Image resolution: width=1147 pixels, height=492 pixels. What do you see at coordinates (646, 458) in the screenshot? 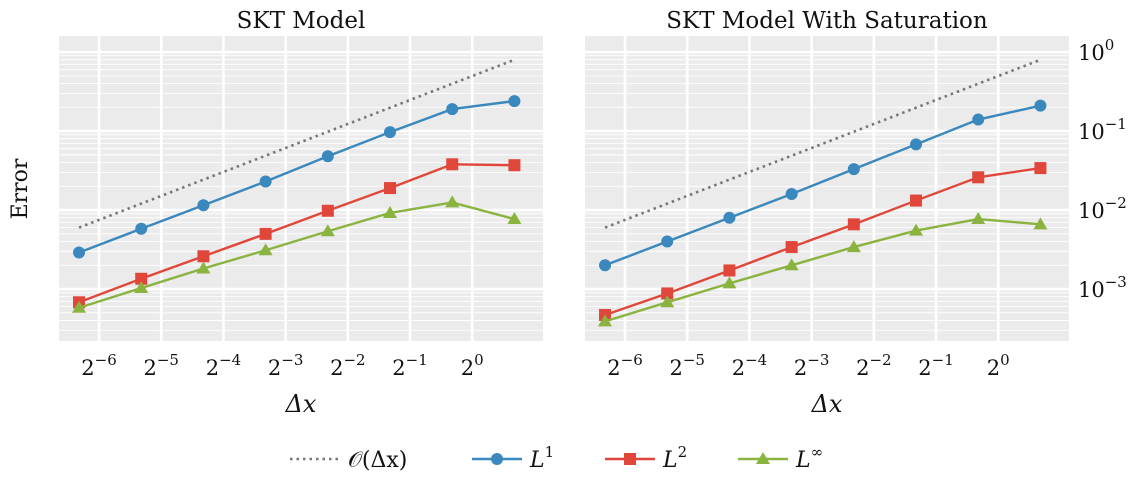
I see `legend-item: L2` at bounding box center [646, 458].